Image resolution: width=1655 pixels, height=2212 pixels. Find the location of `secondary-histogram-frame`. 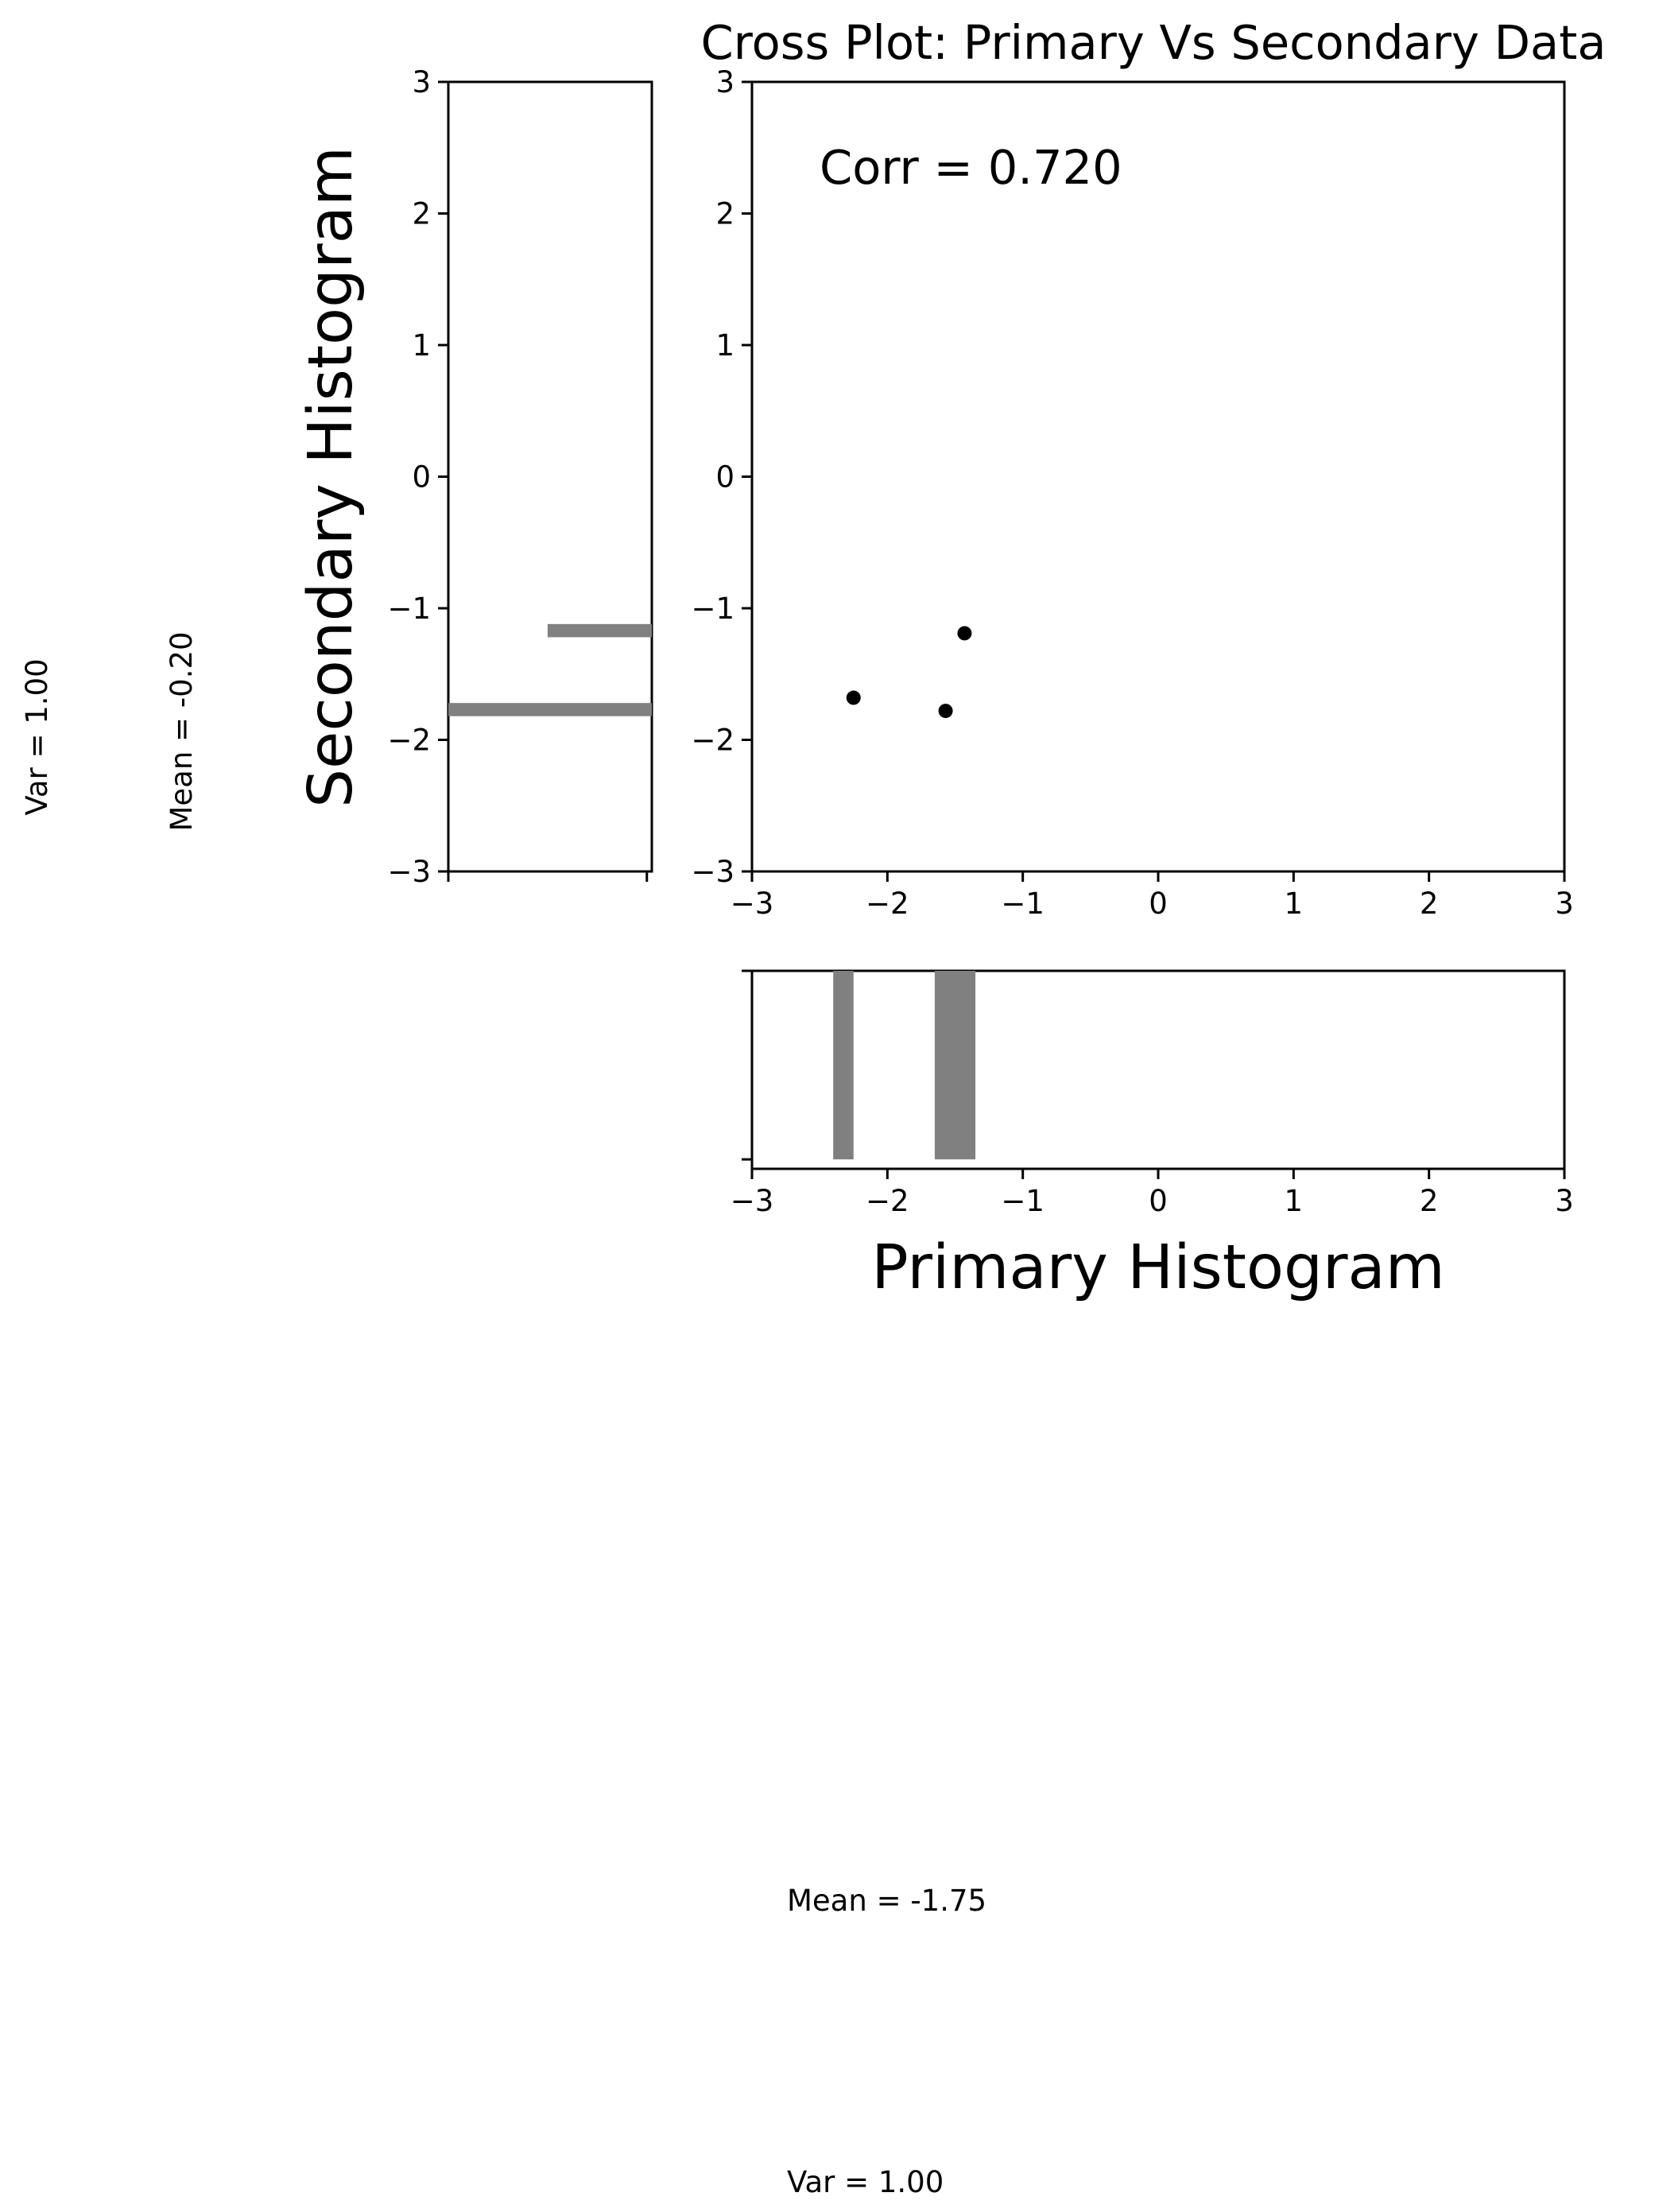

secondary-histogram-frame is located at coordinates (550, 477).